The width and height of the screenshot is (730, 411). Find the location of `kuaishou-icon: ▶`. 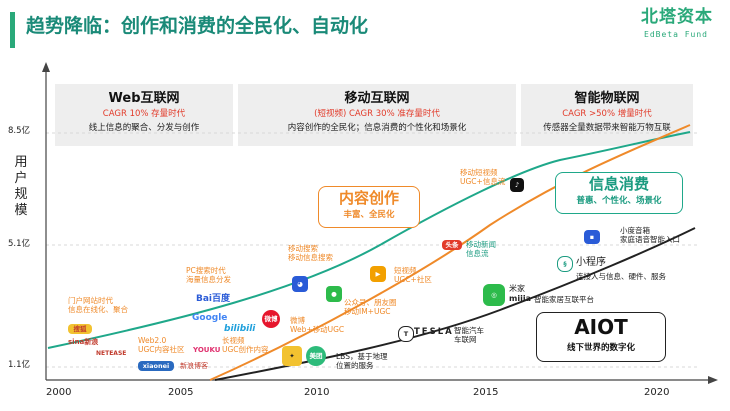

kuaishou-icon: ▶ is located at coordinates (378, 274).